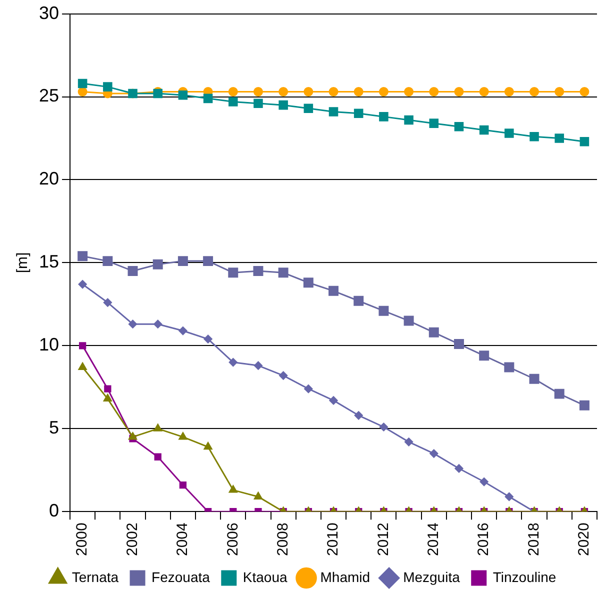 The image size is (607, 595). I want to click on y-tick-label: 25, so click(49, 96).